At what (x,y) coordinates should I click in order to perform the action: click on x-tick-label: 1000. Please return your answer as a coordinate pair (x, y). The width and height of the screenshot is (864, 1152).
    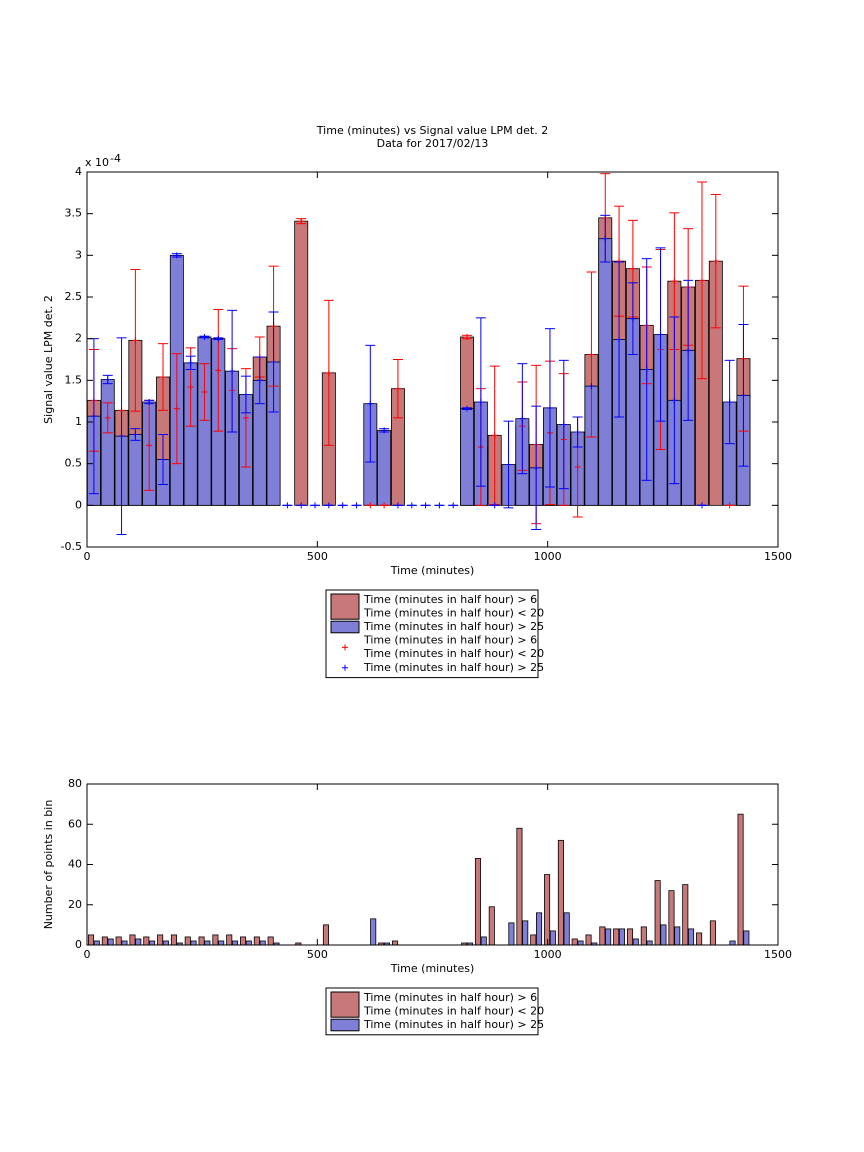
    Looking at the image, I should click on (548, 954).